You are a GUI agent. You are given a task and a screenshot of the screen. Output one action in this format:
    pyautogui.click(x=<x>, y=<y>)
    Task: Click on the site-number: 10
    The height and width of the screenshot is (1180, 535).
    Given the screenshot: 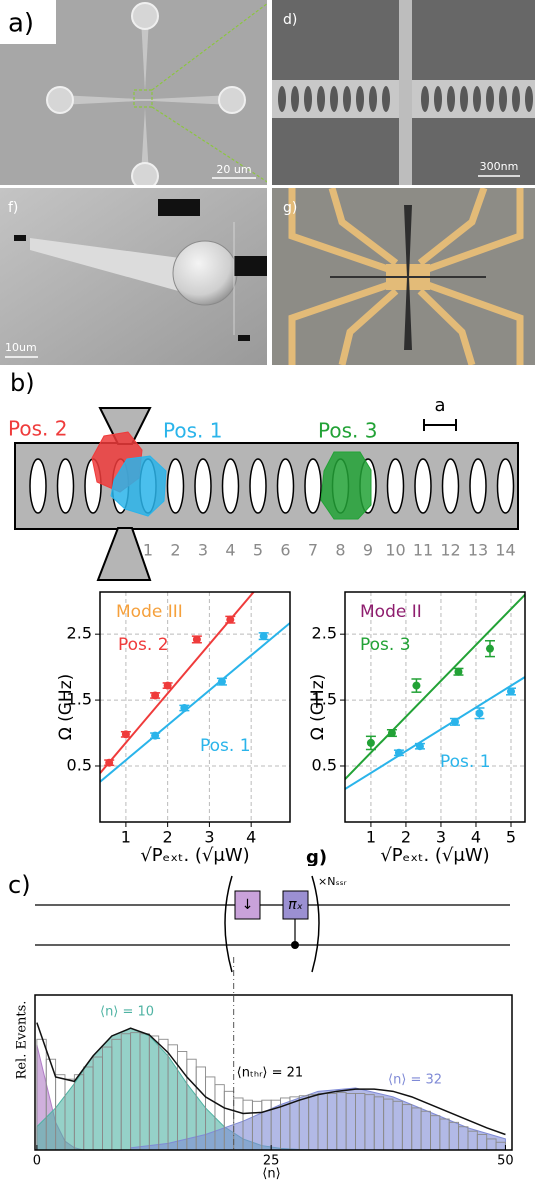 What is the action you would take?
    pyautogui.click(x=395, y=550)
    